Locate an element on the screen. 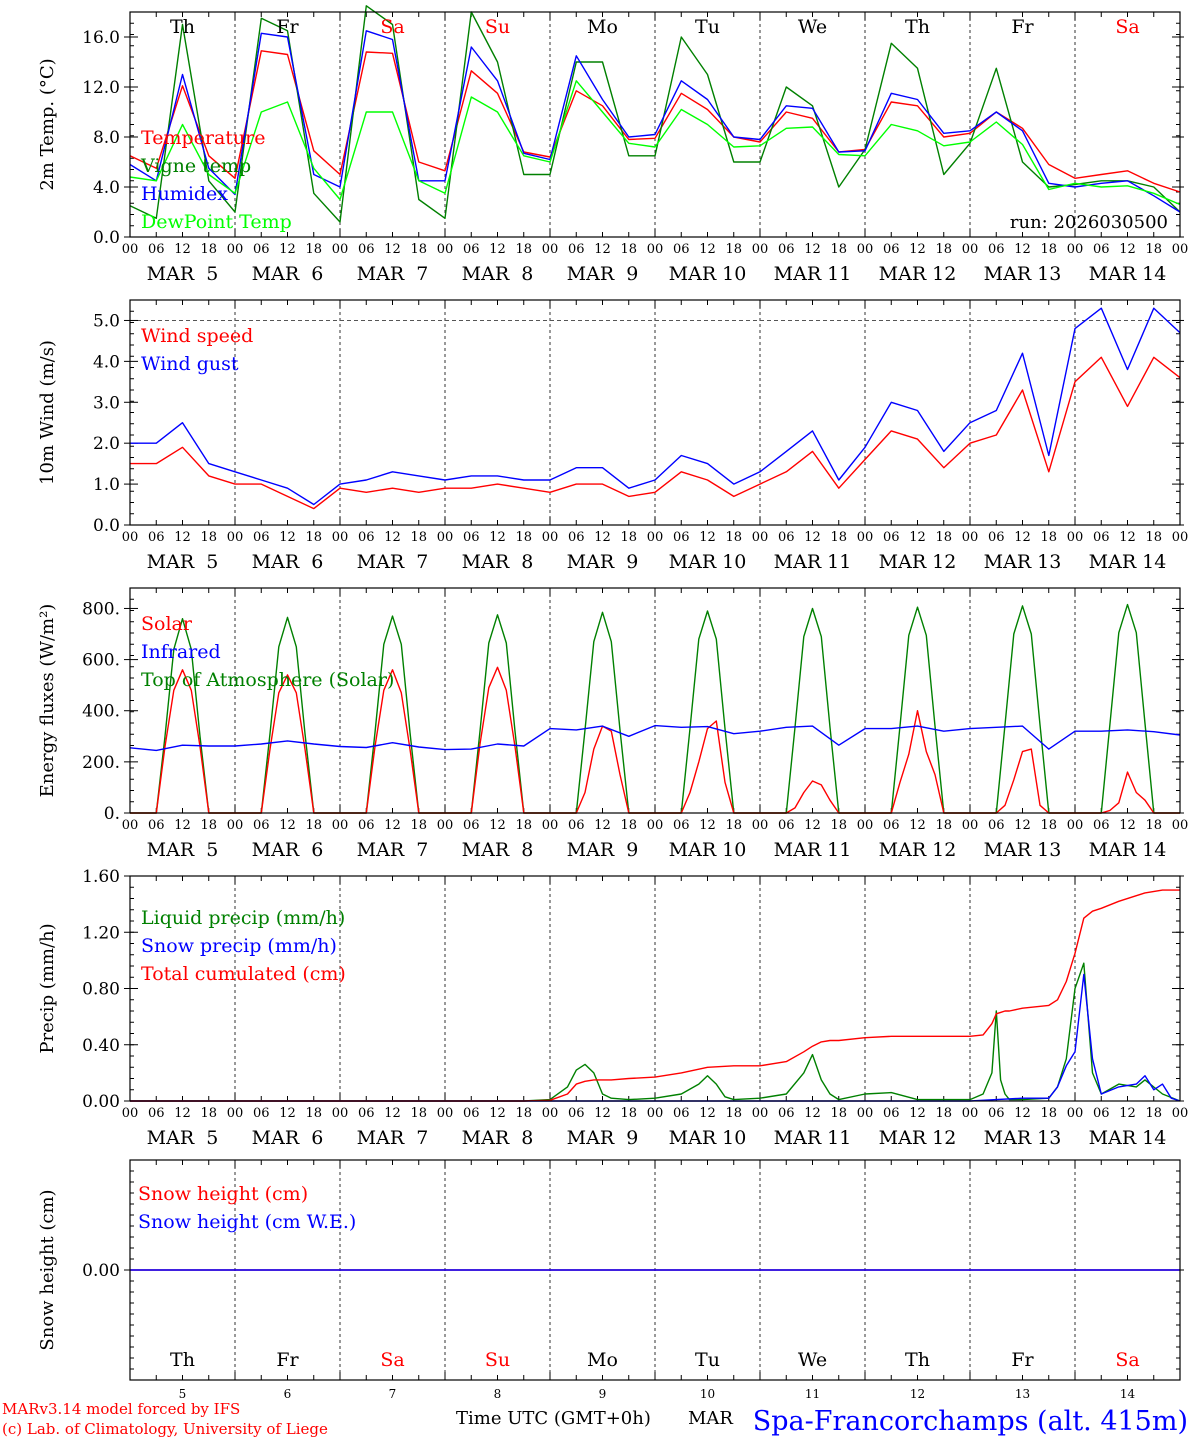  y-tick-label: 1.20 is located at coordinates (101, 933).